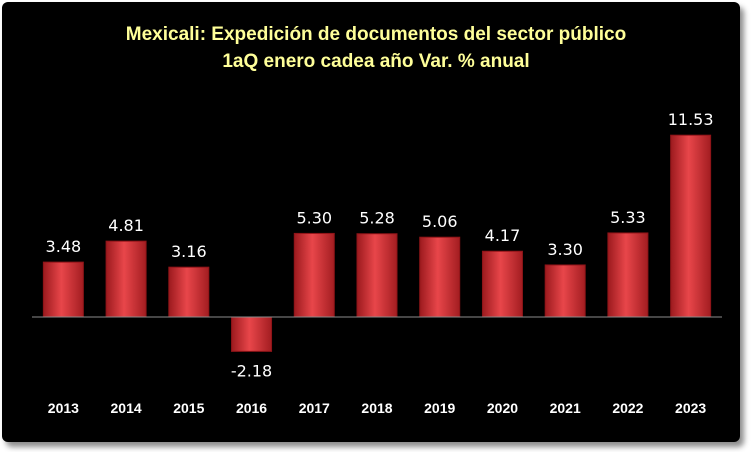  What do you see at coordinates (628, 217) in the screenshot?
I see `value-label-2022: 5.33` at bounding box center [628, 217].